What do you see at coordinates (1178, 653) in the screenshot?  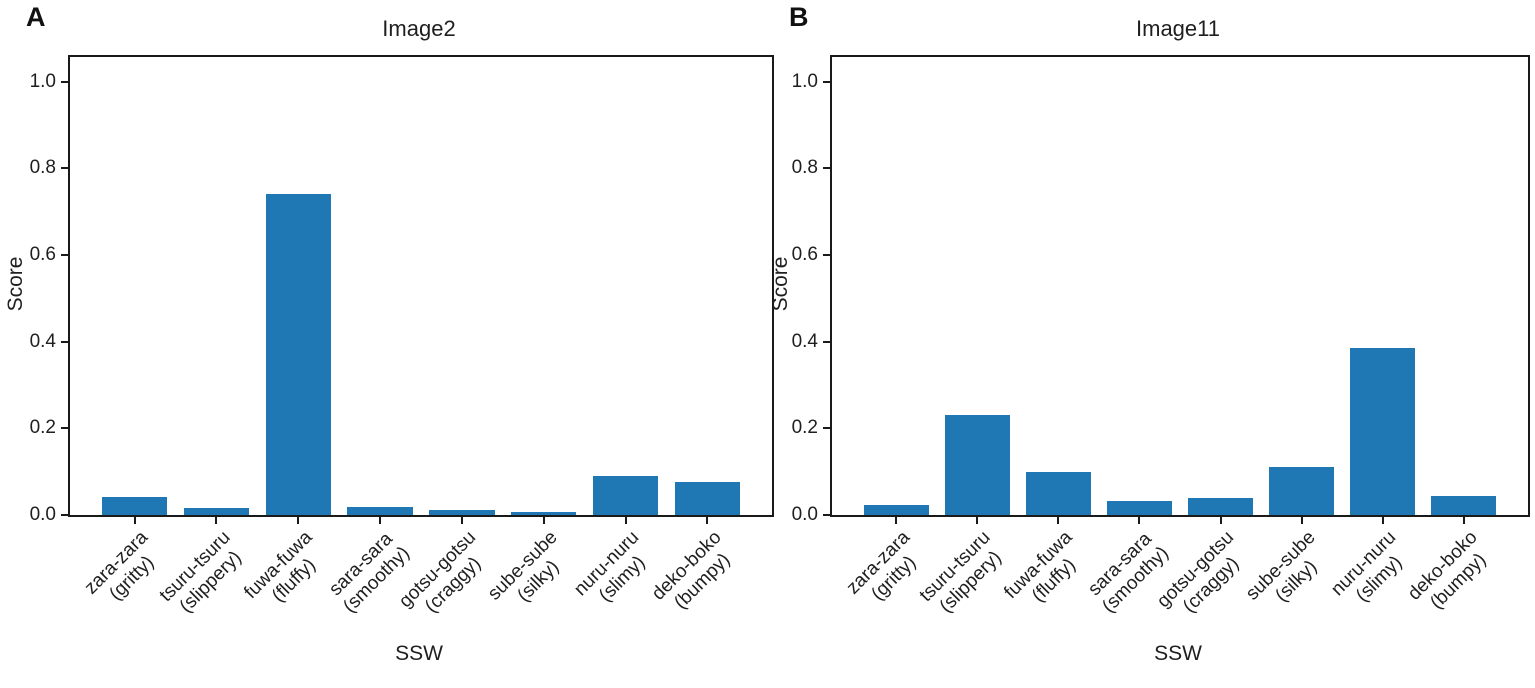 I see `x-axis-label-ssw-b: SSW` at bounding box center [1178, 653].